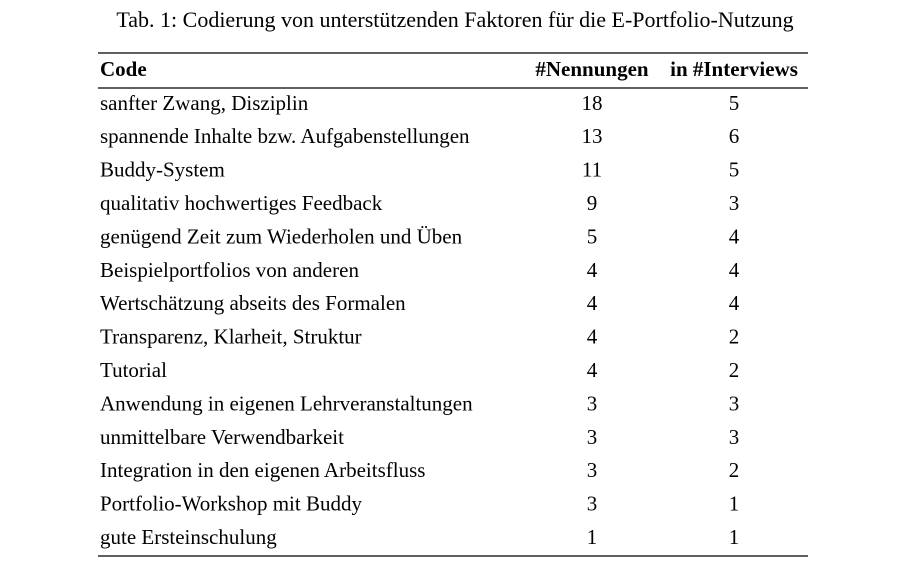  What do you see at coordinates (229, 270) in the screenshot?
I see `code-cell: Beispielportfolios von anderen` at bounding box center [229, 270].